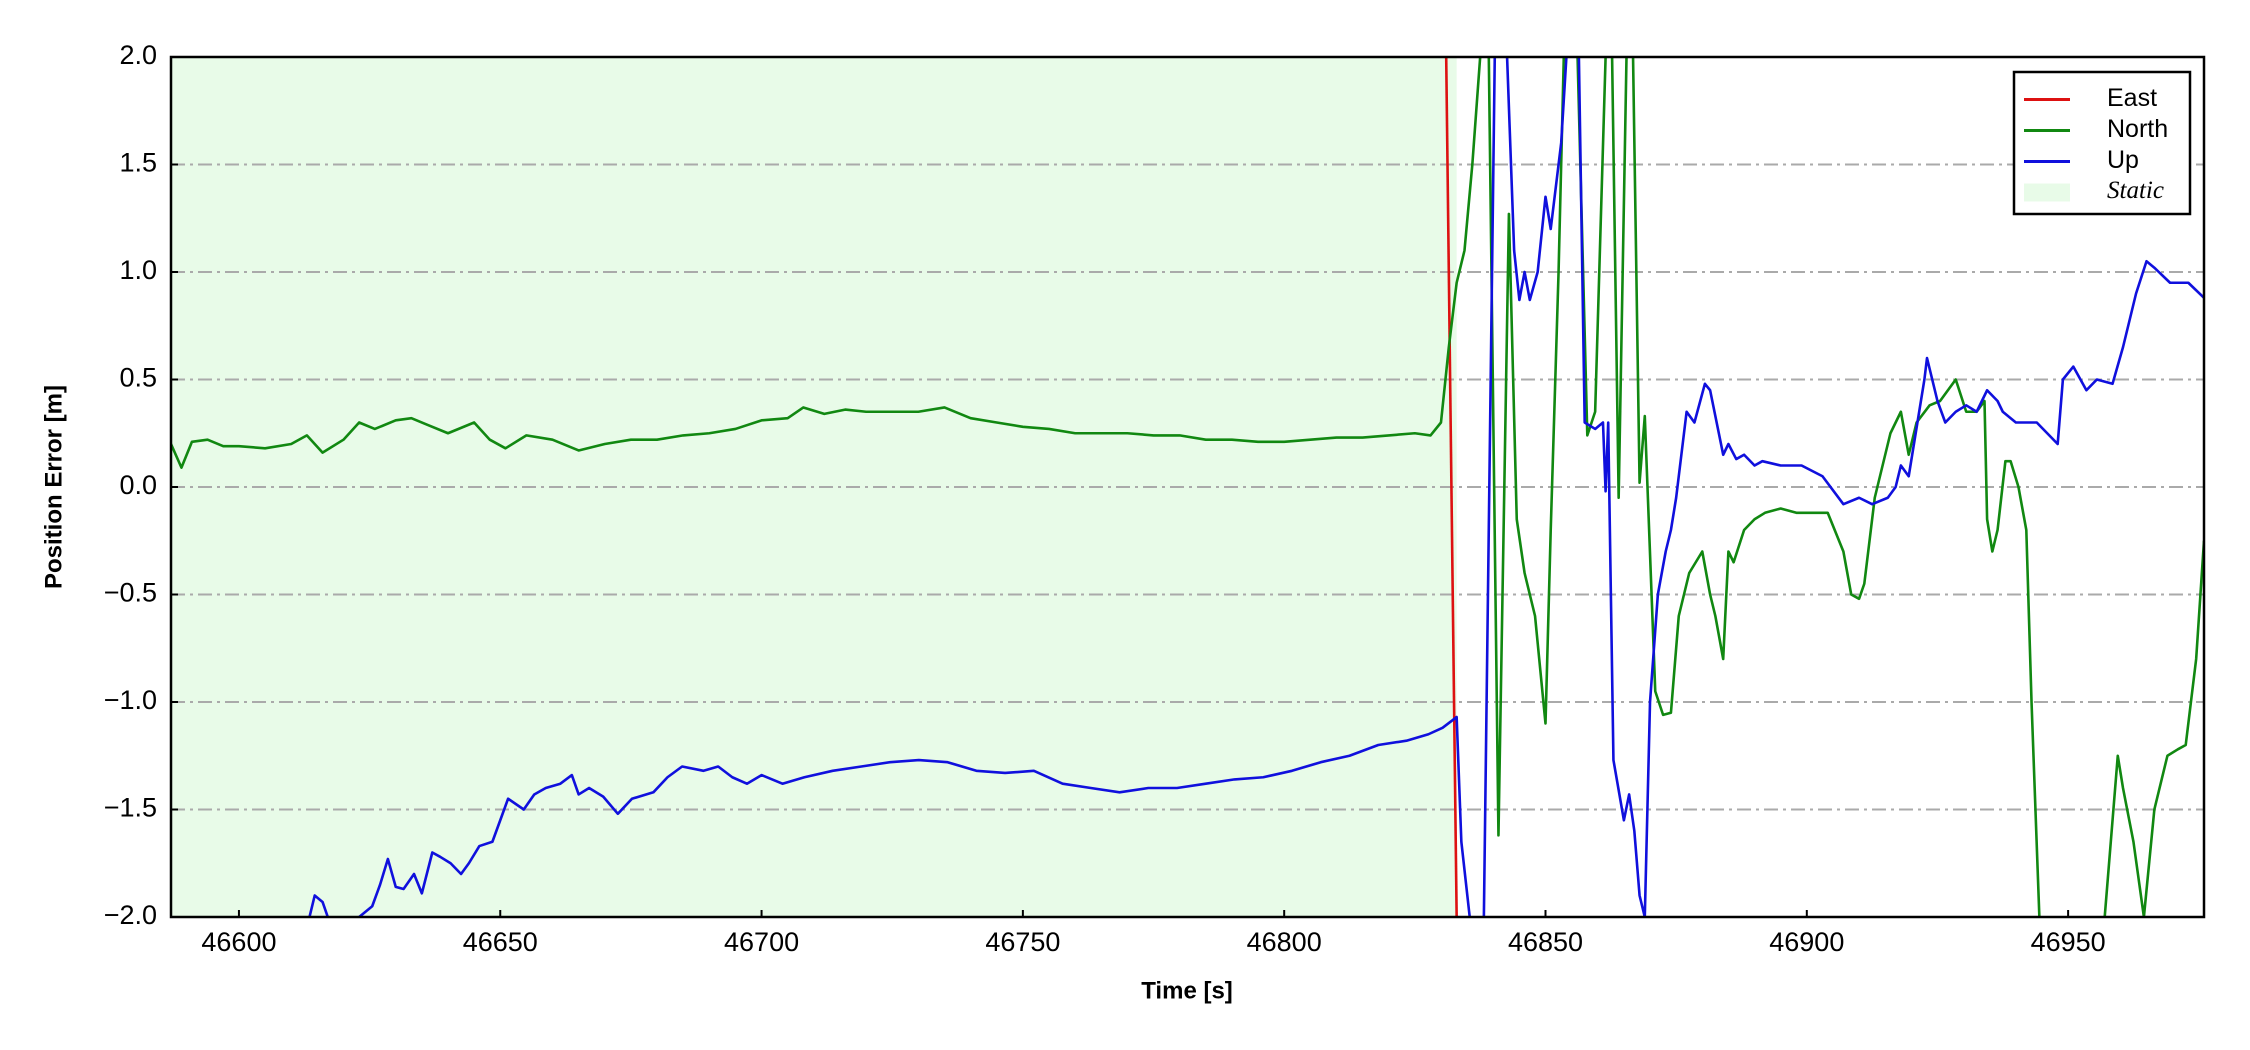 Image resolution: width=2250 pixels, height=1050 pixels. What do you see at coordinates (2102, 143) in the screenshot?
I see `legend: East North Up Static` at bounding box center [2102, 143].